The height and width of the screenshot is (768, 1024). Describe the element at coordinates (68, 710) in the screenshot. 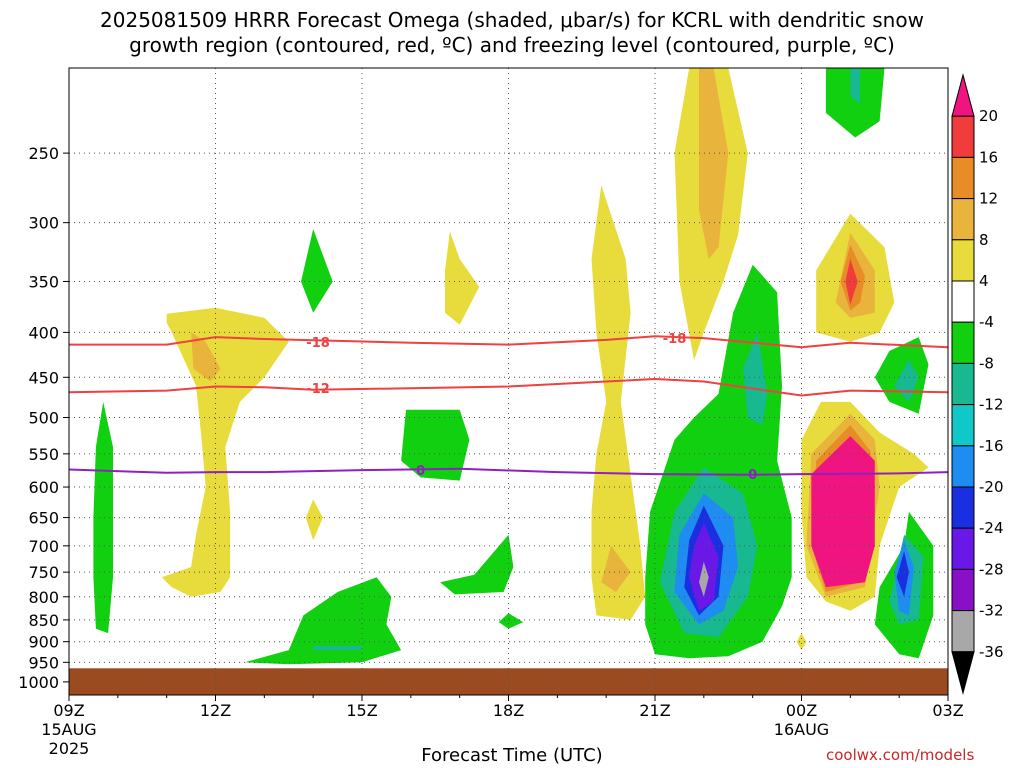

I see `x-tick-label-0: 09Z` at that location.